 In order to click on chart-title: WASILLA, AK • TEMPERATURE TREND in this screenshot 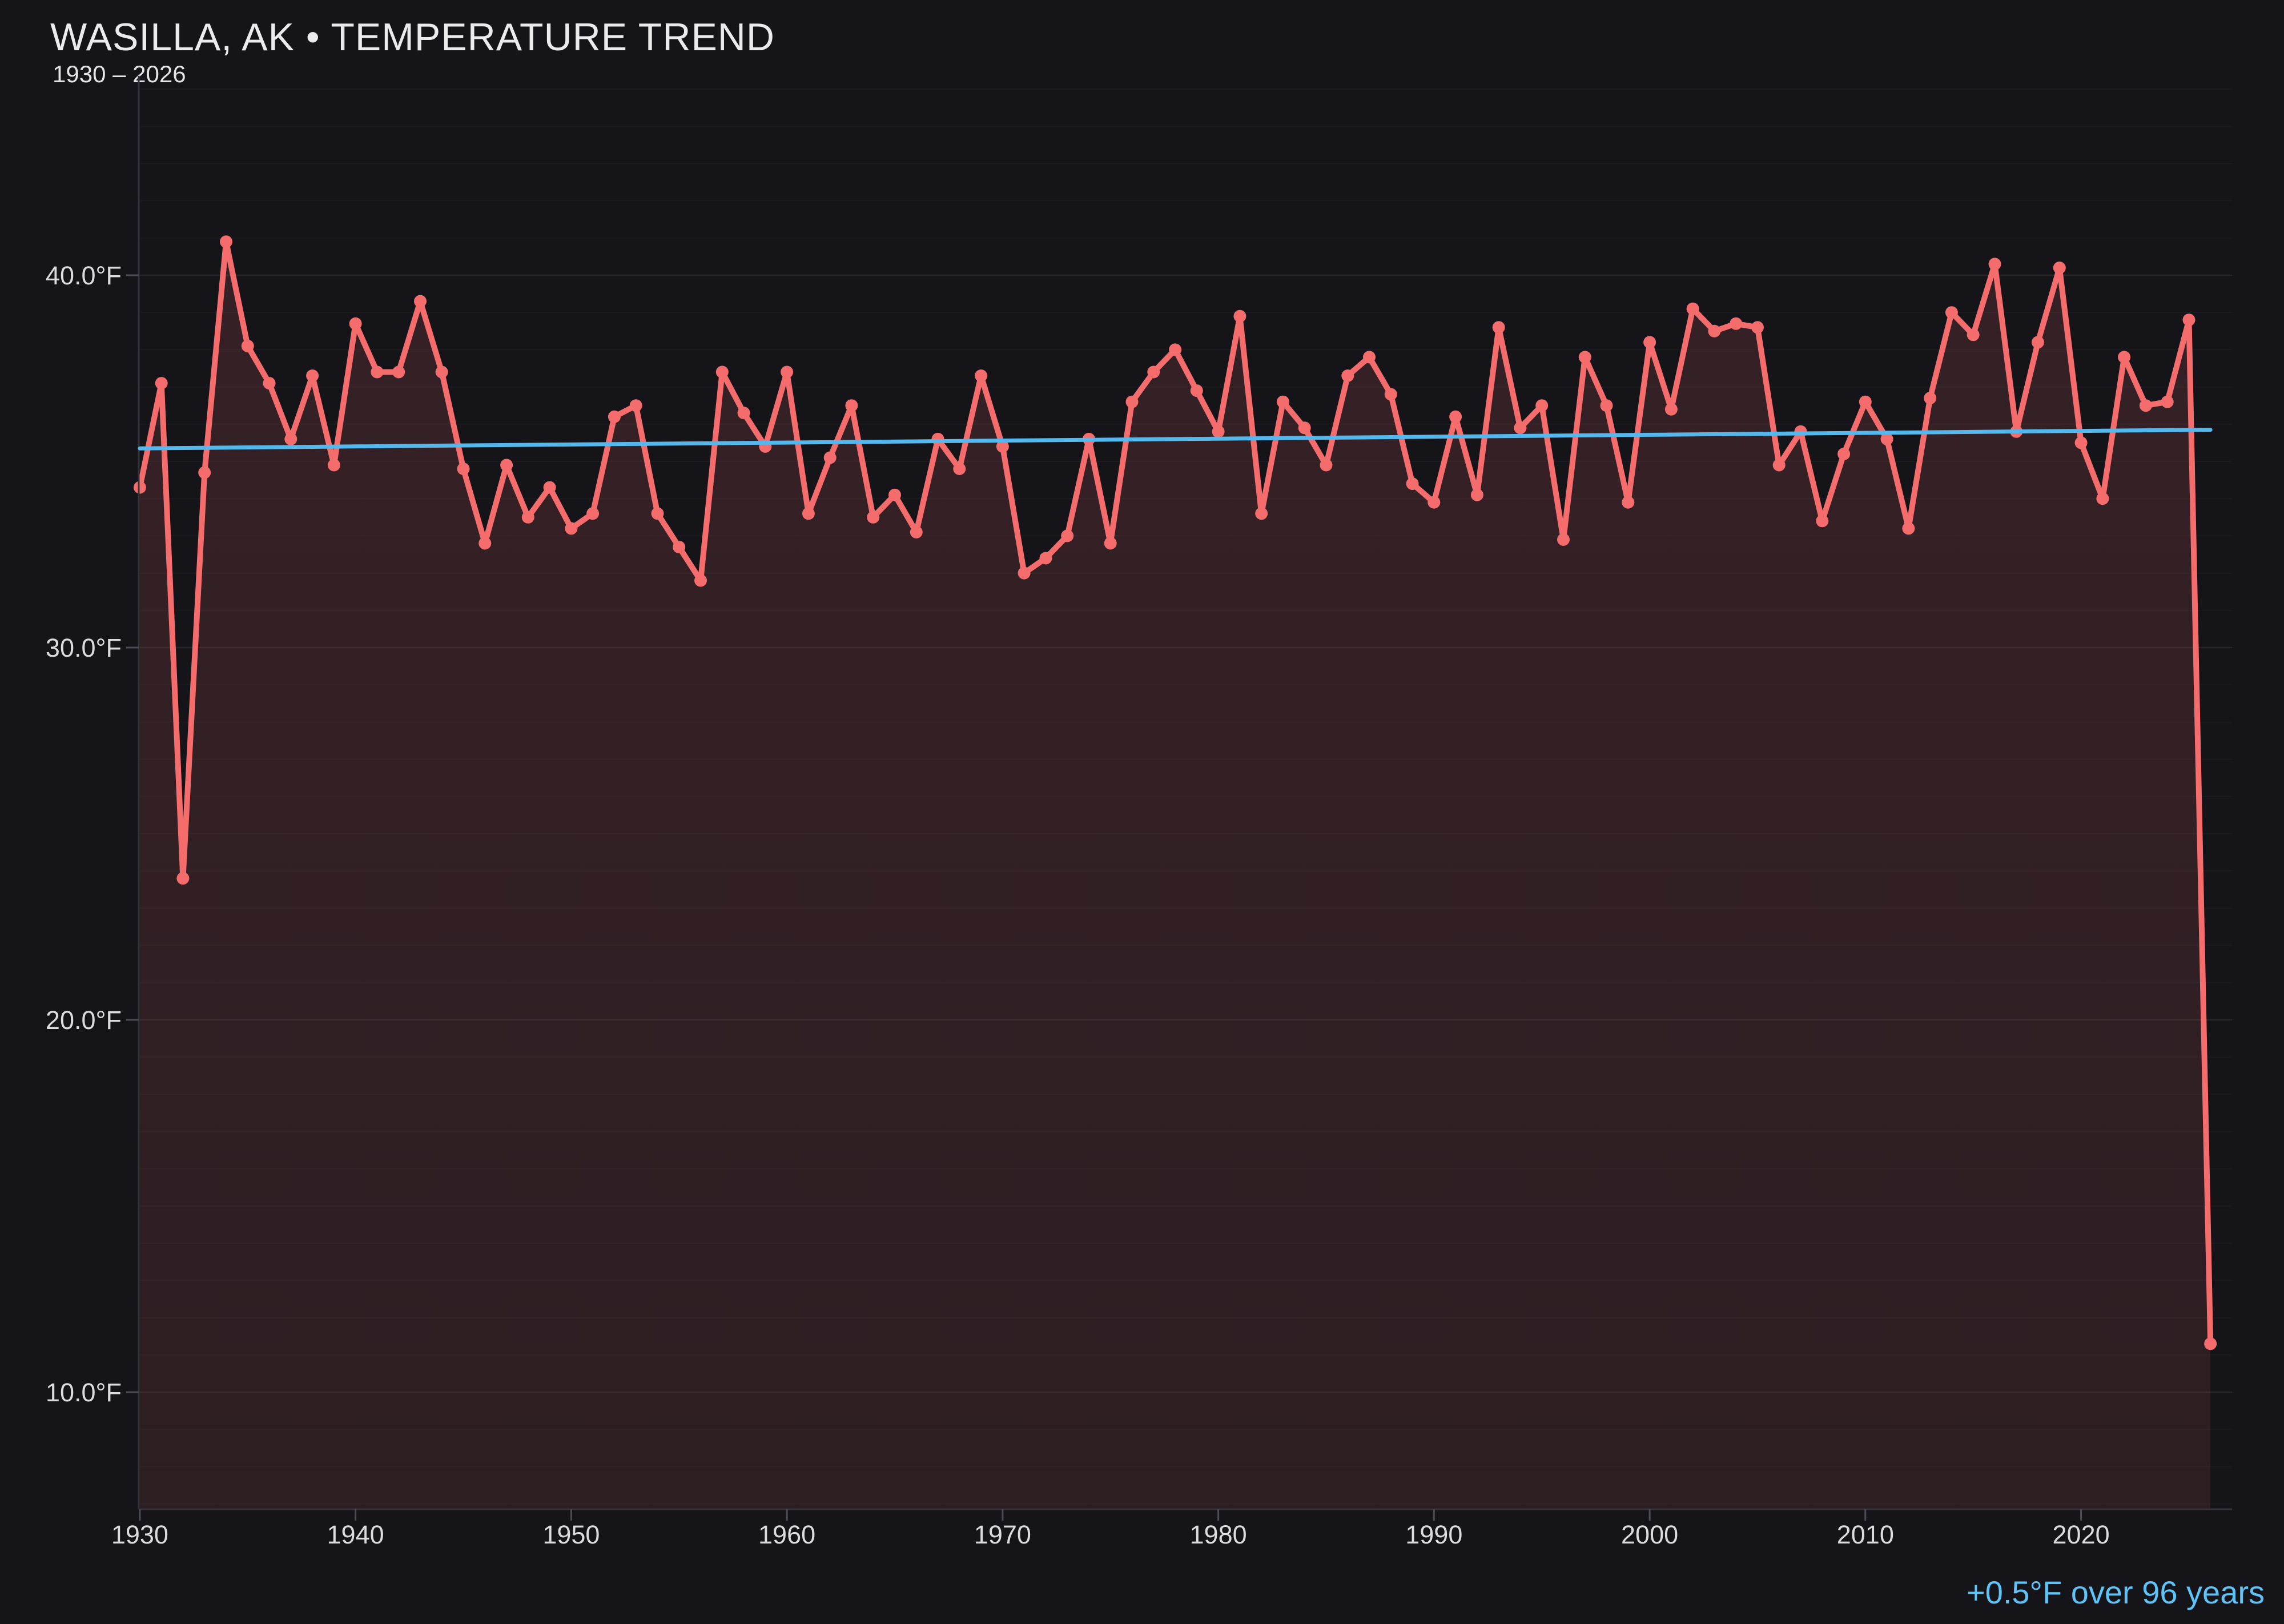, I will do `click(412, 37)`.